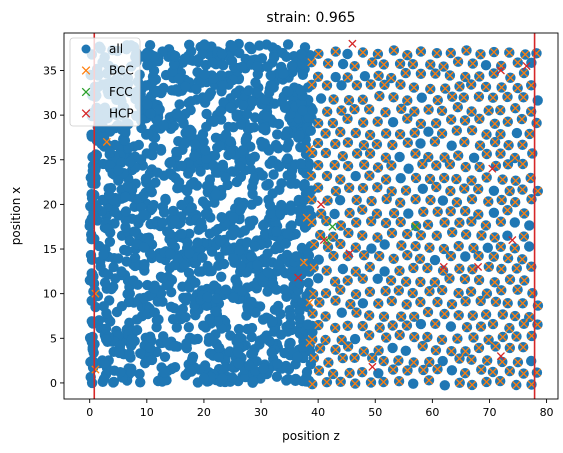 Image resolution: width=563 pixels, height=453 pixels. I want to click on point-hcp, so click(323, 240).